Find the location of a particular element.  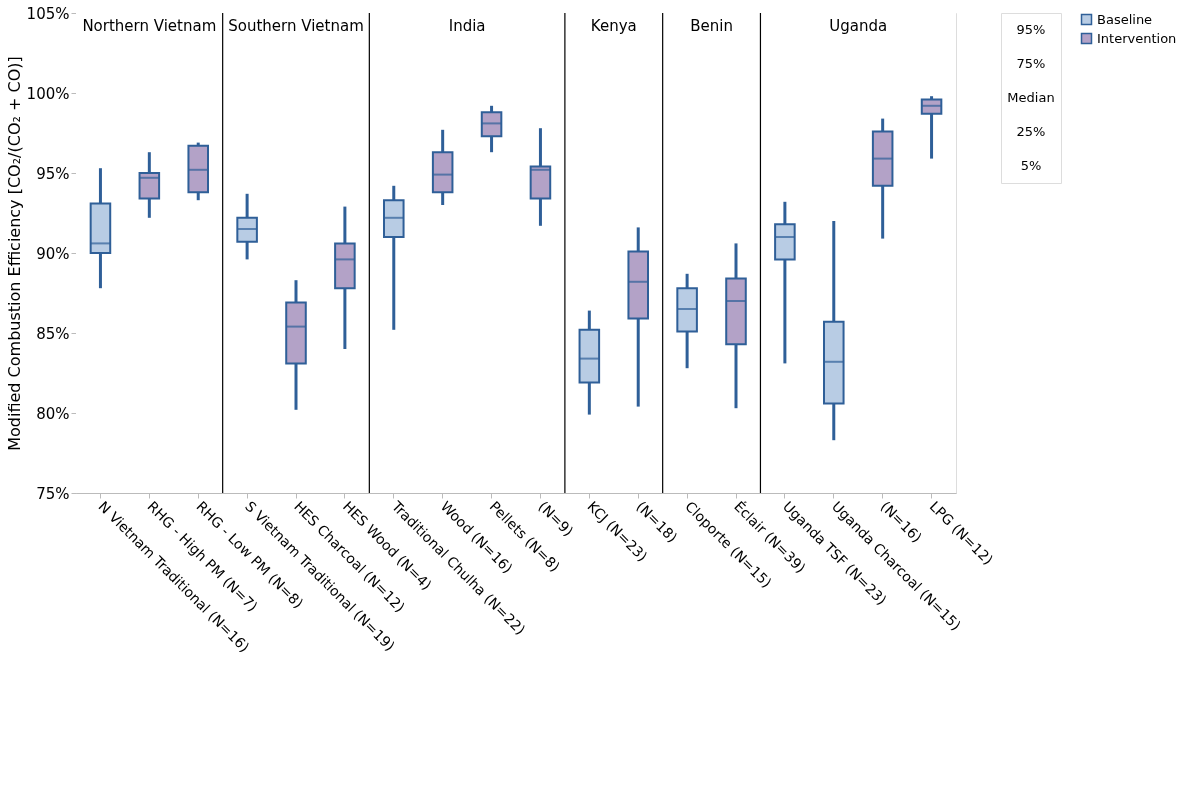

band-label: Northern Vietnam is located at coordinates (149, 26).